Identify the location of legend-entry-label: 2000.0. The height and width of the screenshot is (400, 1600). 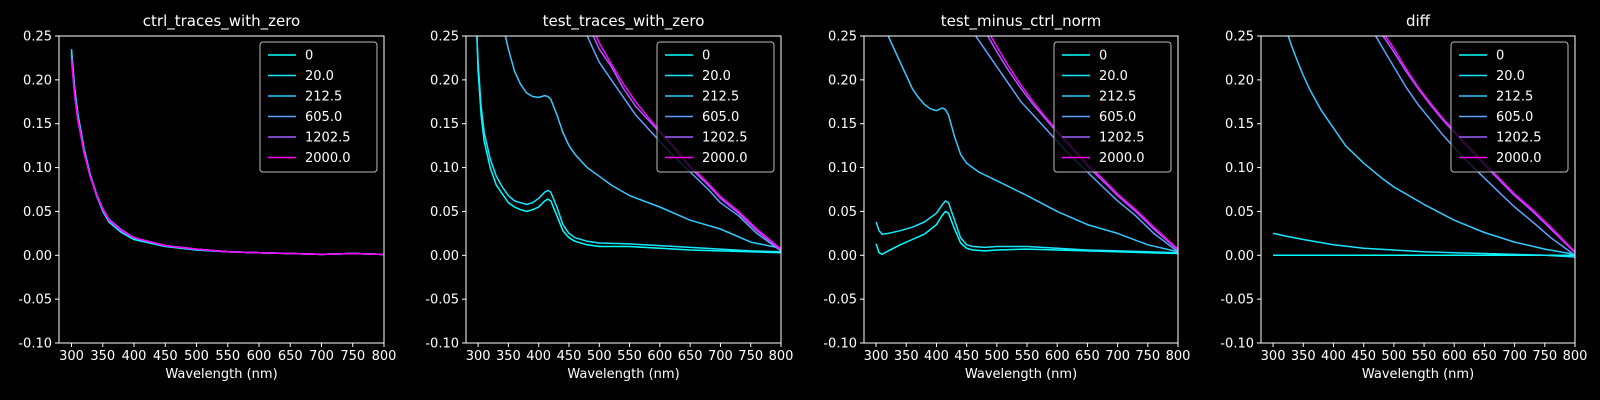
(1122, 158).